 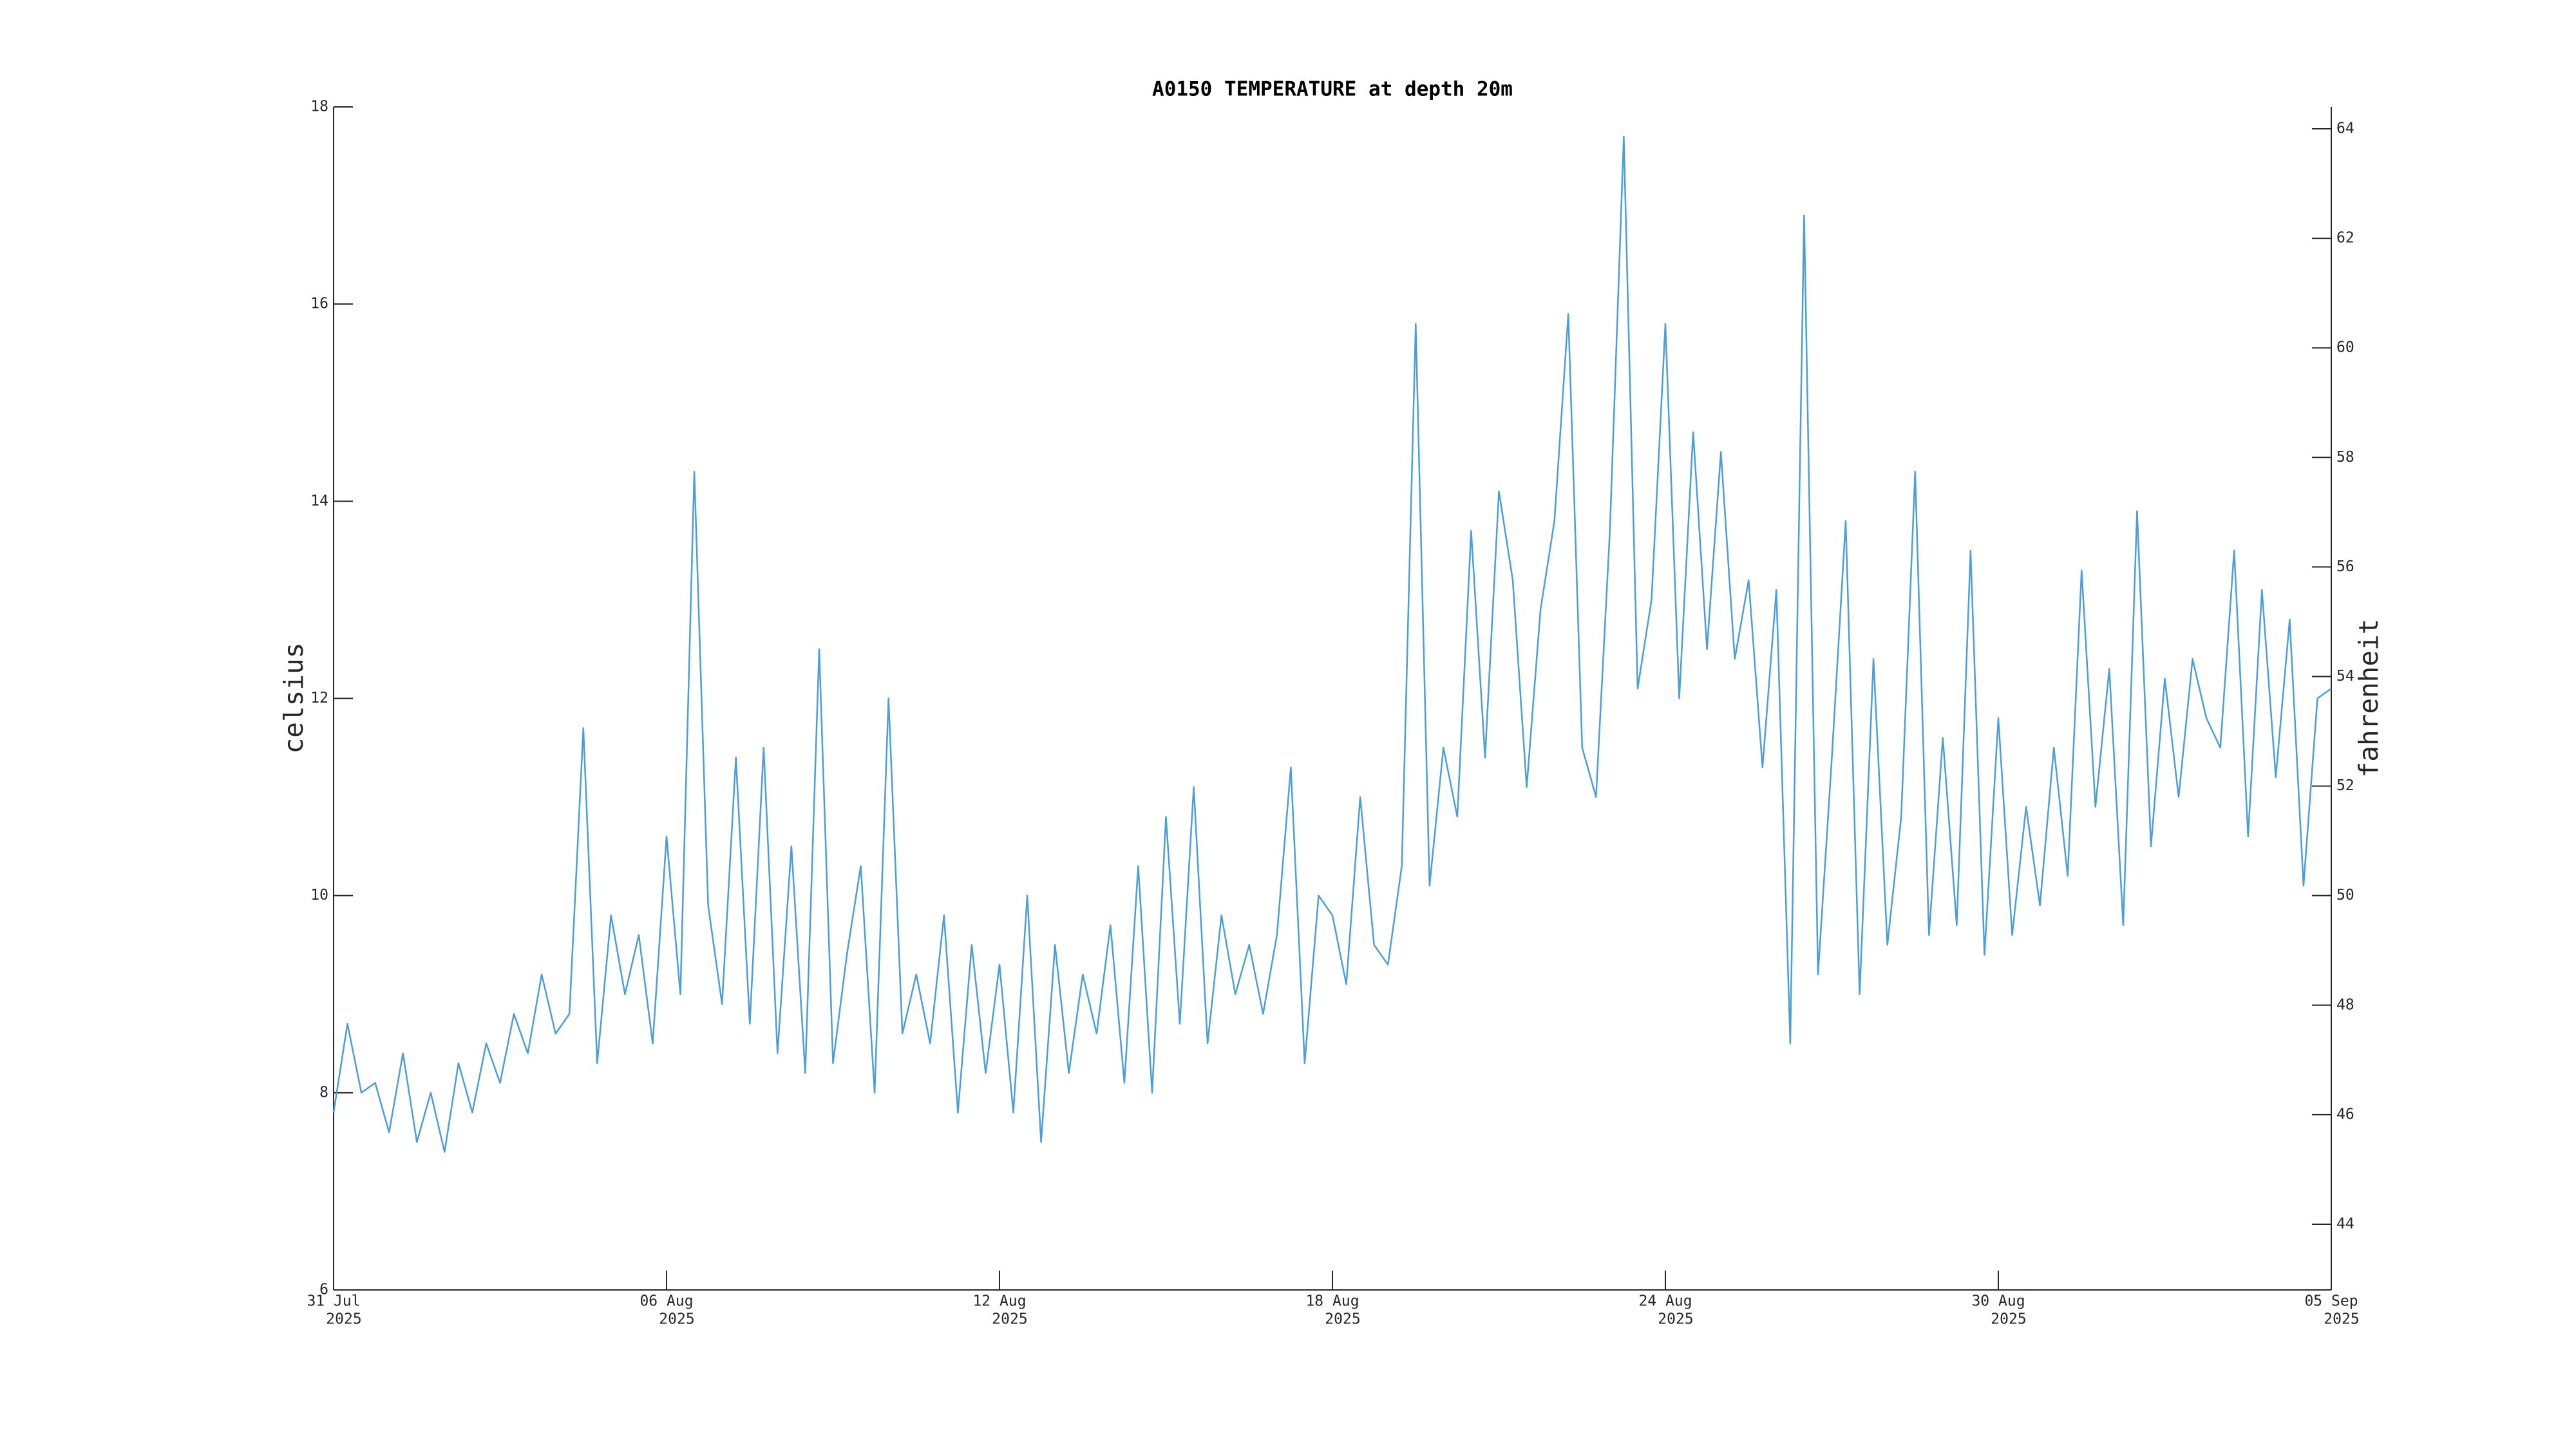 I want to click on y2-tick-label: 54, so click(x=2345, y=677).